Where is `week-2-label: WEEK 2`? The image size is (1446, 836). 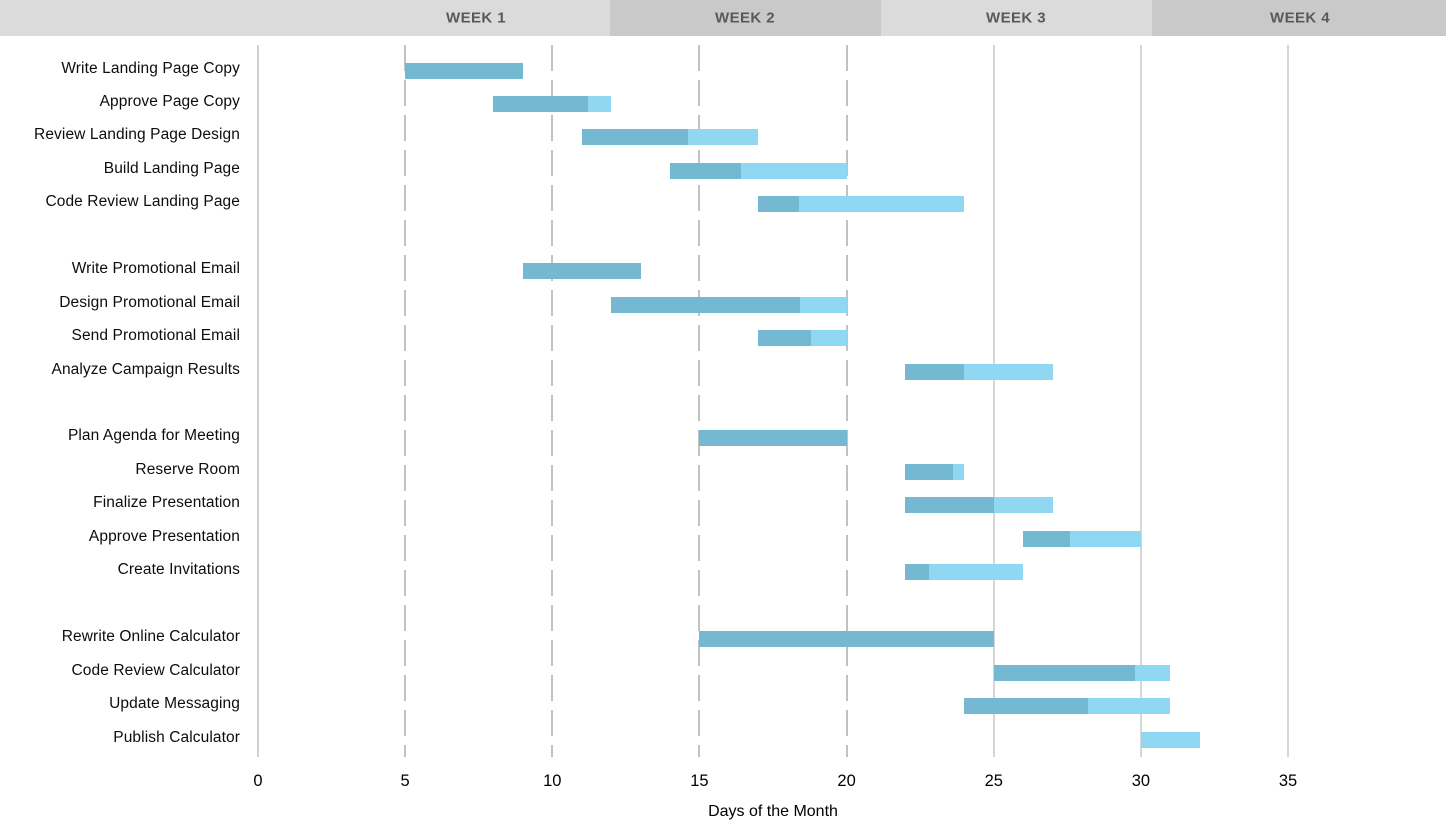
week-2-label: WEEK 2 is located at coordinates (745, 18).